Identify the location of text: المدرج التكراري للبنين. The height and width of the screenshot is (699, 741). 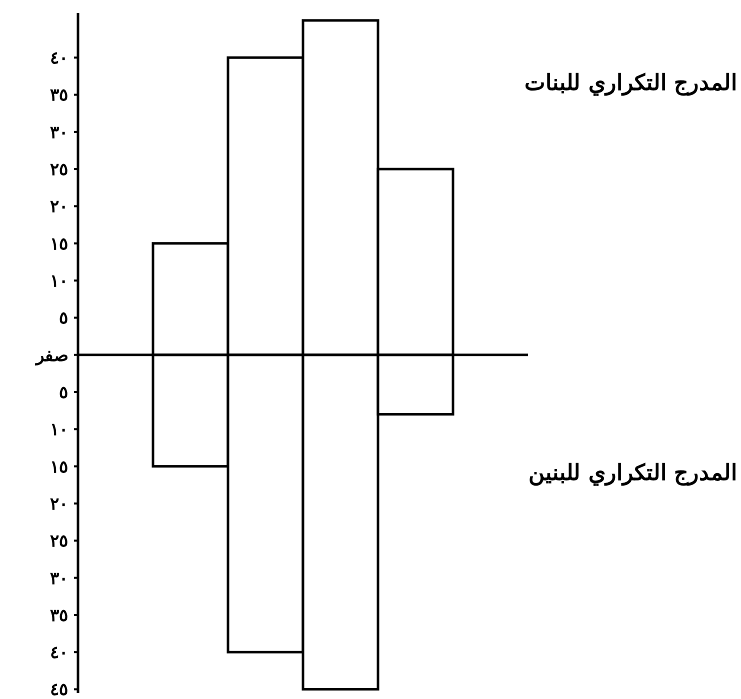
(632, 473).